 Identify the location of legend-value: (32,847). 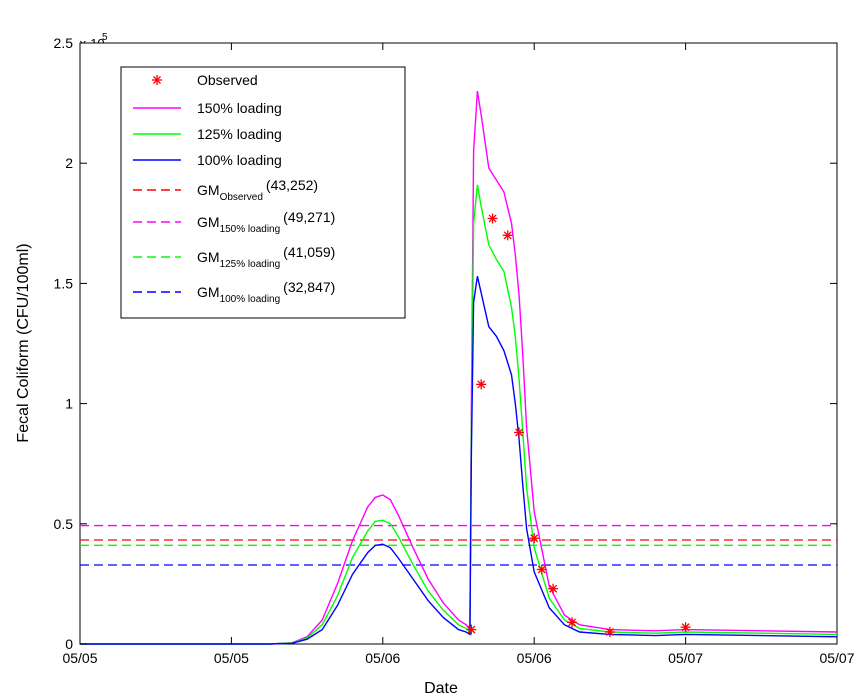
(309, 287).